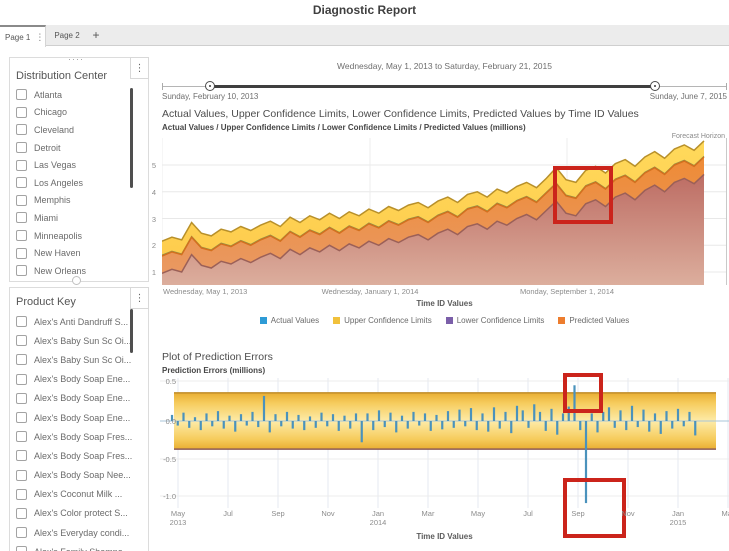  Describe the element at coordinates (500, 320) in the screenshot. I see `legend-label: Lower Confidence Limits` at that location.